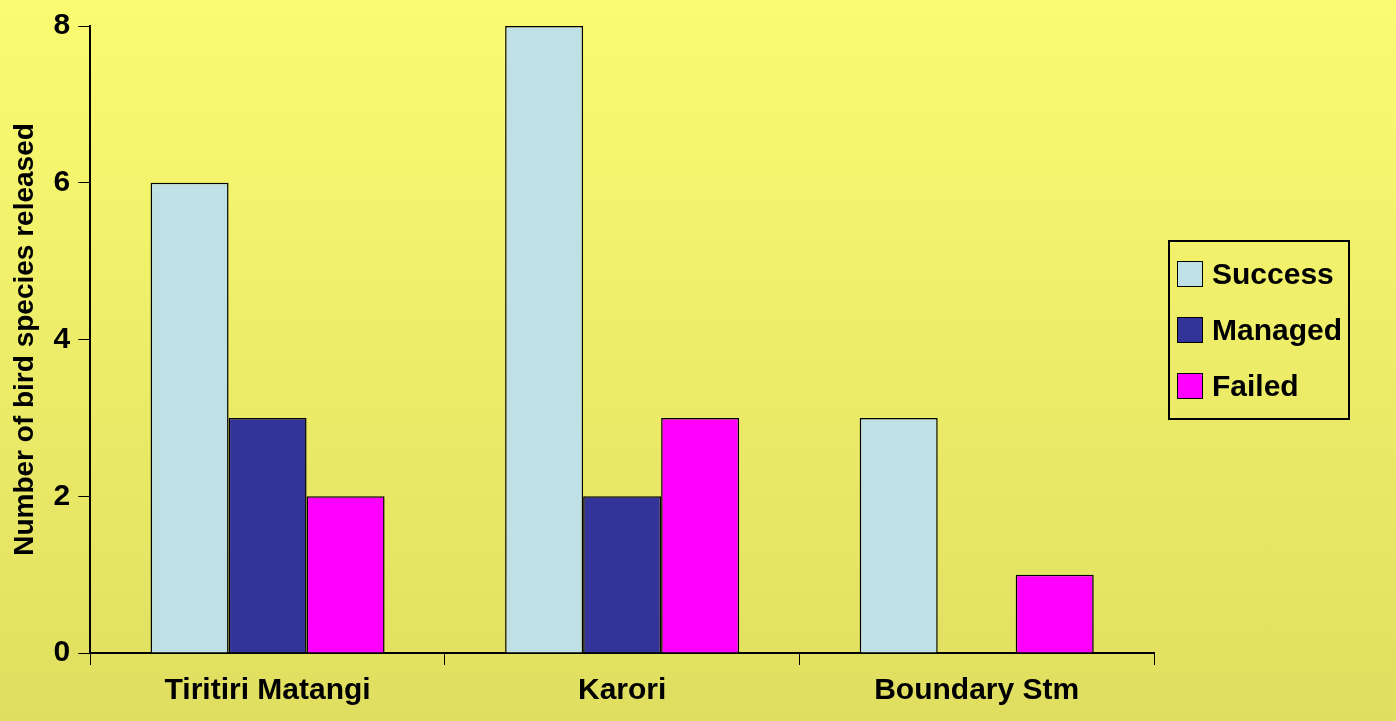 Image resolution: width=1396 pixels, height=721 pixels. What do you see at coordinates (62, 494) in the screenshot?
I see `y-tick-label: 2` at bounding box center [62, 494].